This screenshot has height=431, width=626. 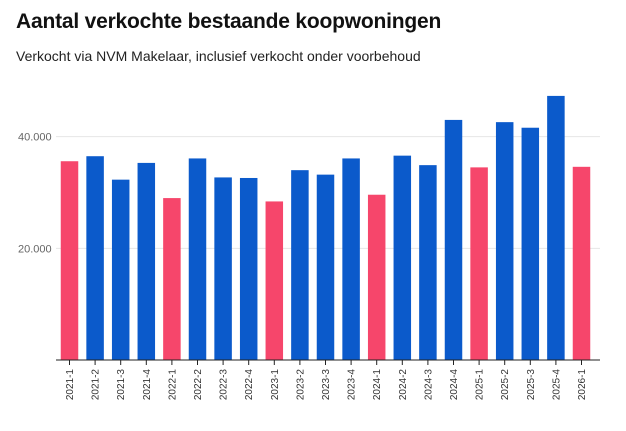 What do you see at coordinates (198, 385) in the screenshot?
I see `x-tick-label: 2022-2` at bounding box center [198, 385].